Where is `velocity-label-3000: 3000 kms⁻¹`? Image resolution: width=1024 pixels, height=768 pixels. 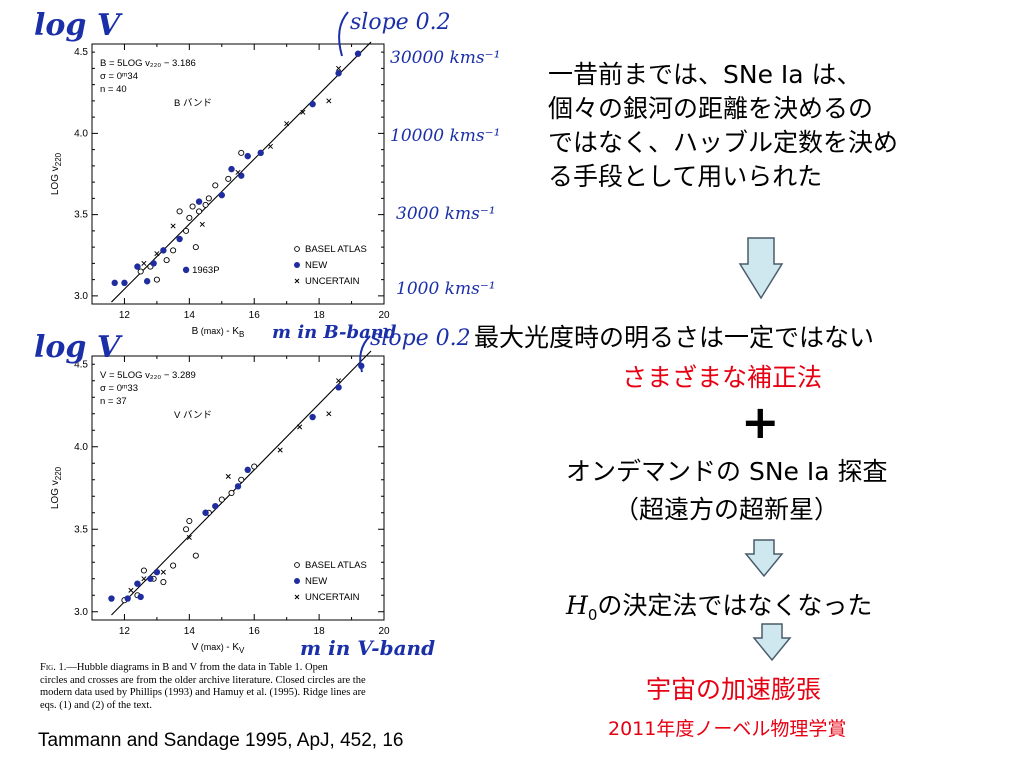 velocity-label-3000: 3000 kms⁻¹ is located at coordinates (446, 214).